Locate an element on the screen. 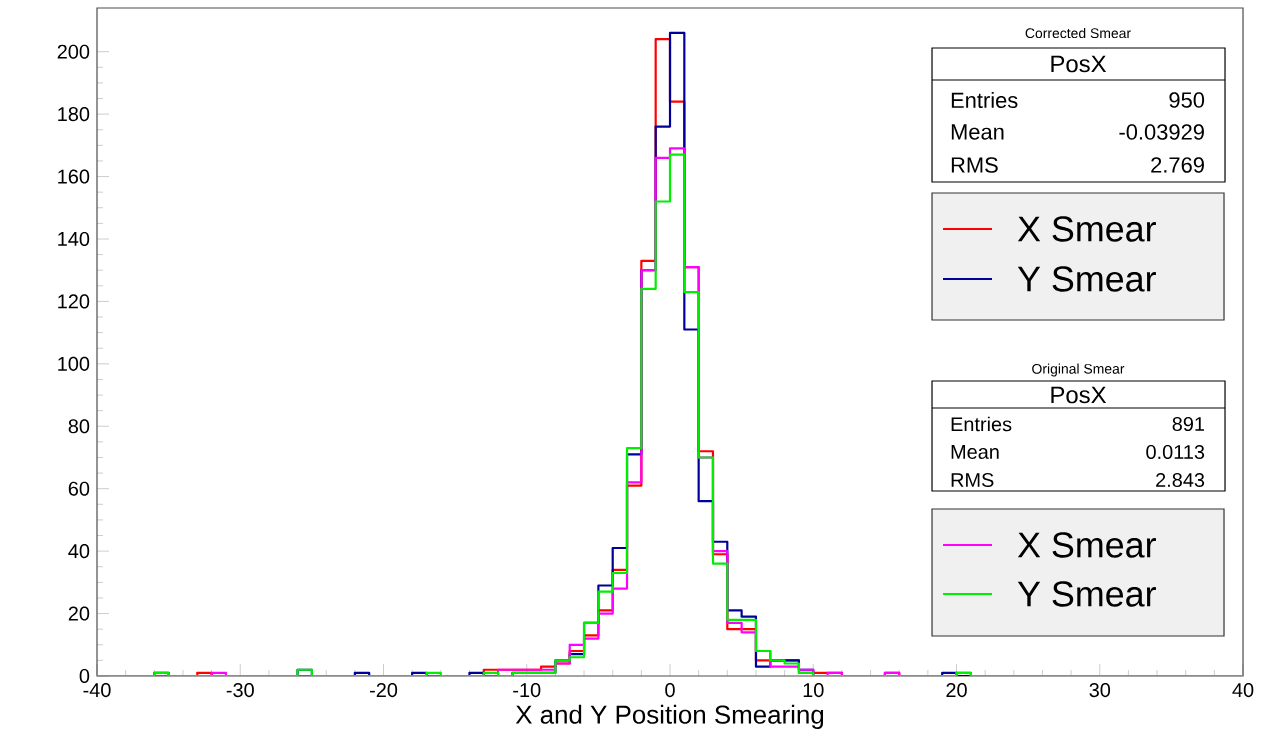  y-tick-label: 40 is located at coordinates (79, 551).